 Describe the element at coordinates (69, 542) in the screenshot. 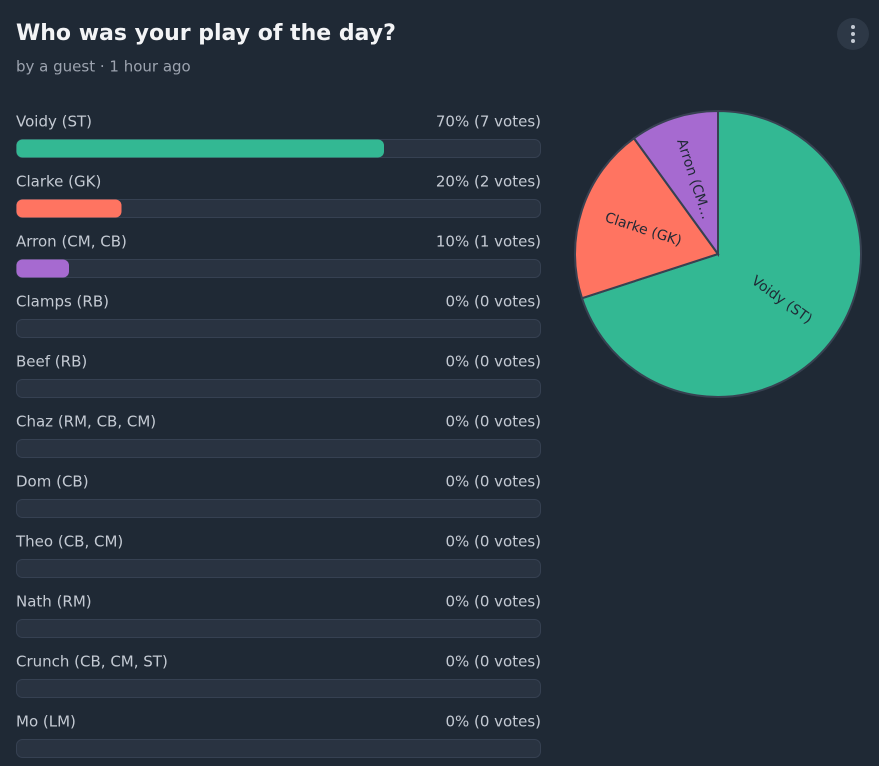

I see `option-name: Theo (CB, CM)` at that location.